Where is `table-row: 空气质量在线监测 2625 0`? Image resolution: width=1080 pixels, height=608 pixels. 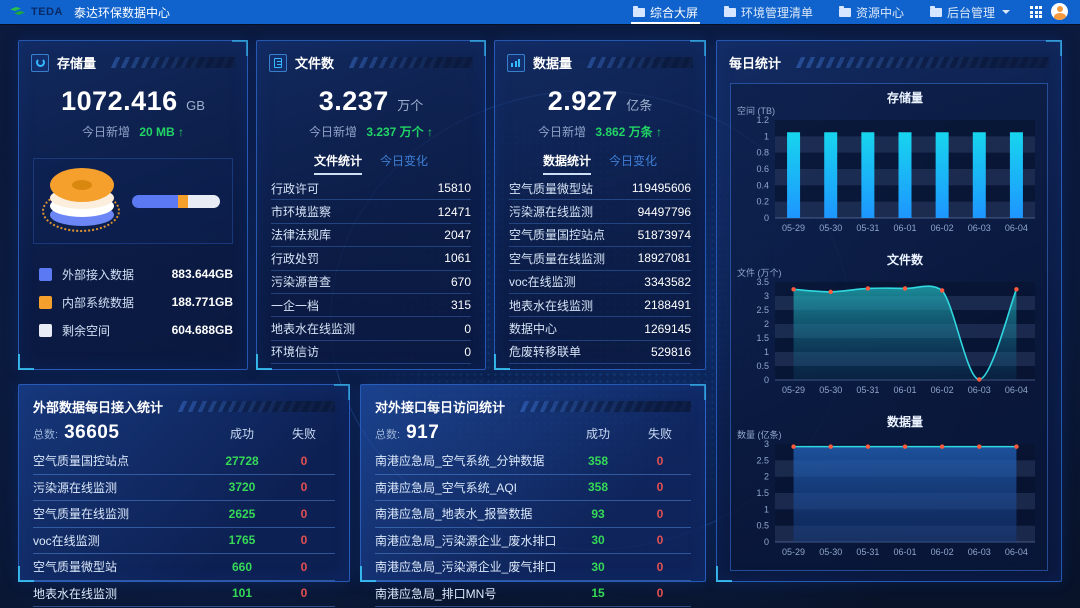 table-row: 空气质量在线监测 2625 0 is located at coordinates (184, 514).